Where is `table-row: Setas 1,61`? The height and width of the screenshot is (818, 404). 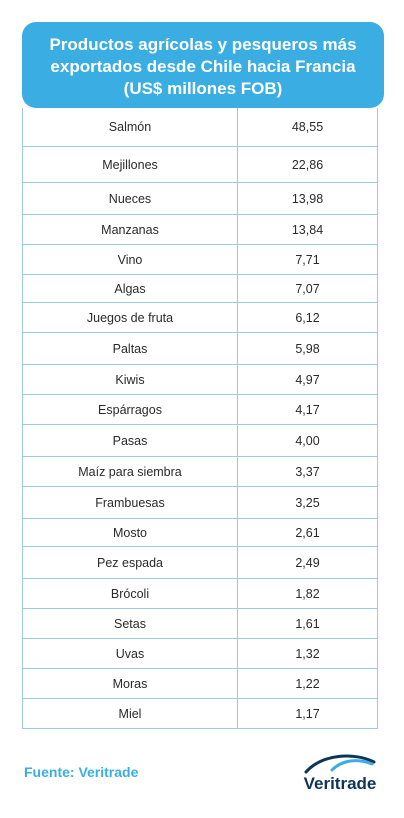
table-row: Setas 1,61 is located at coordinates (200, 623).